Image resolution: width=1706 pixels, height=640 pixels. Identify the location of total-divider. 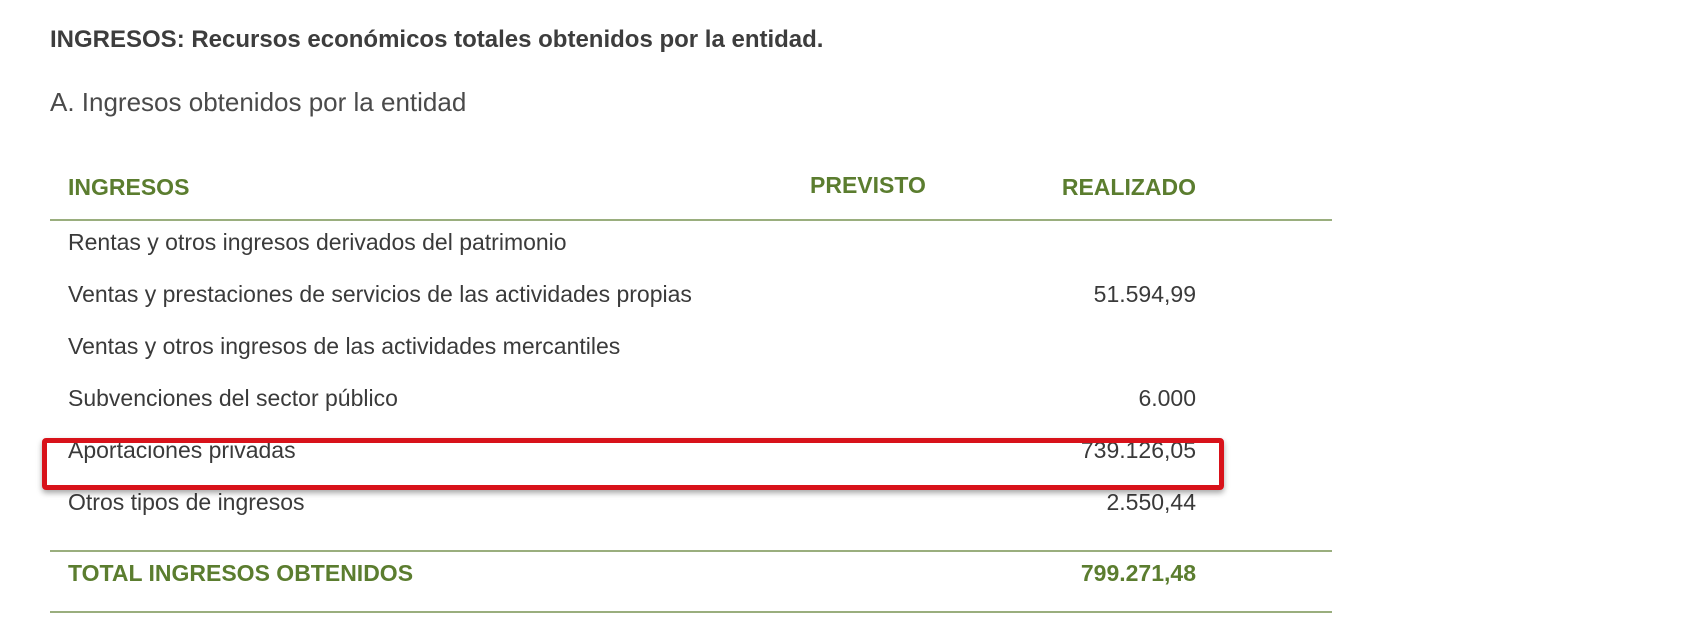
(691, 551).